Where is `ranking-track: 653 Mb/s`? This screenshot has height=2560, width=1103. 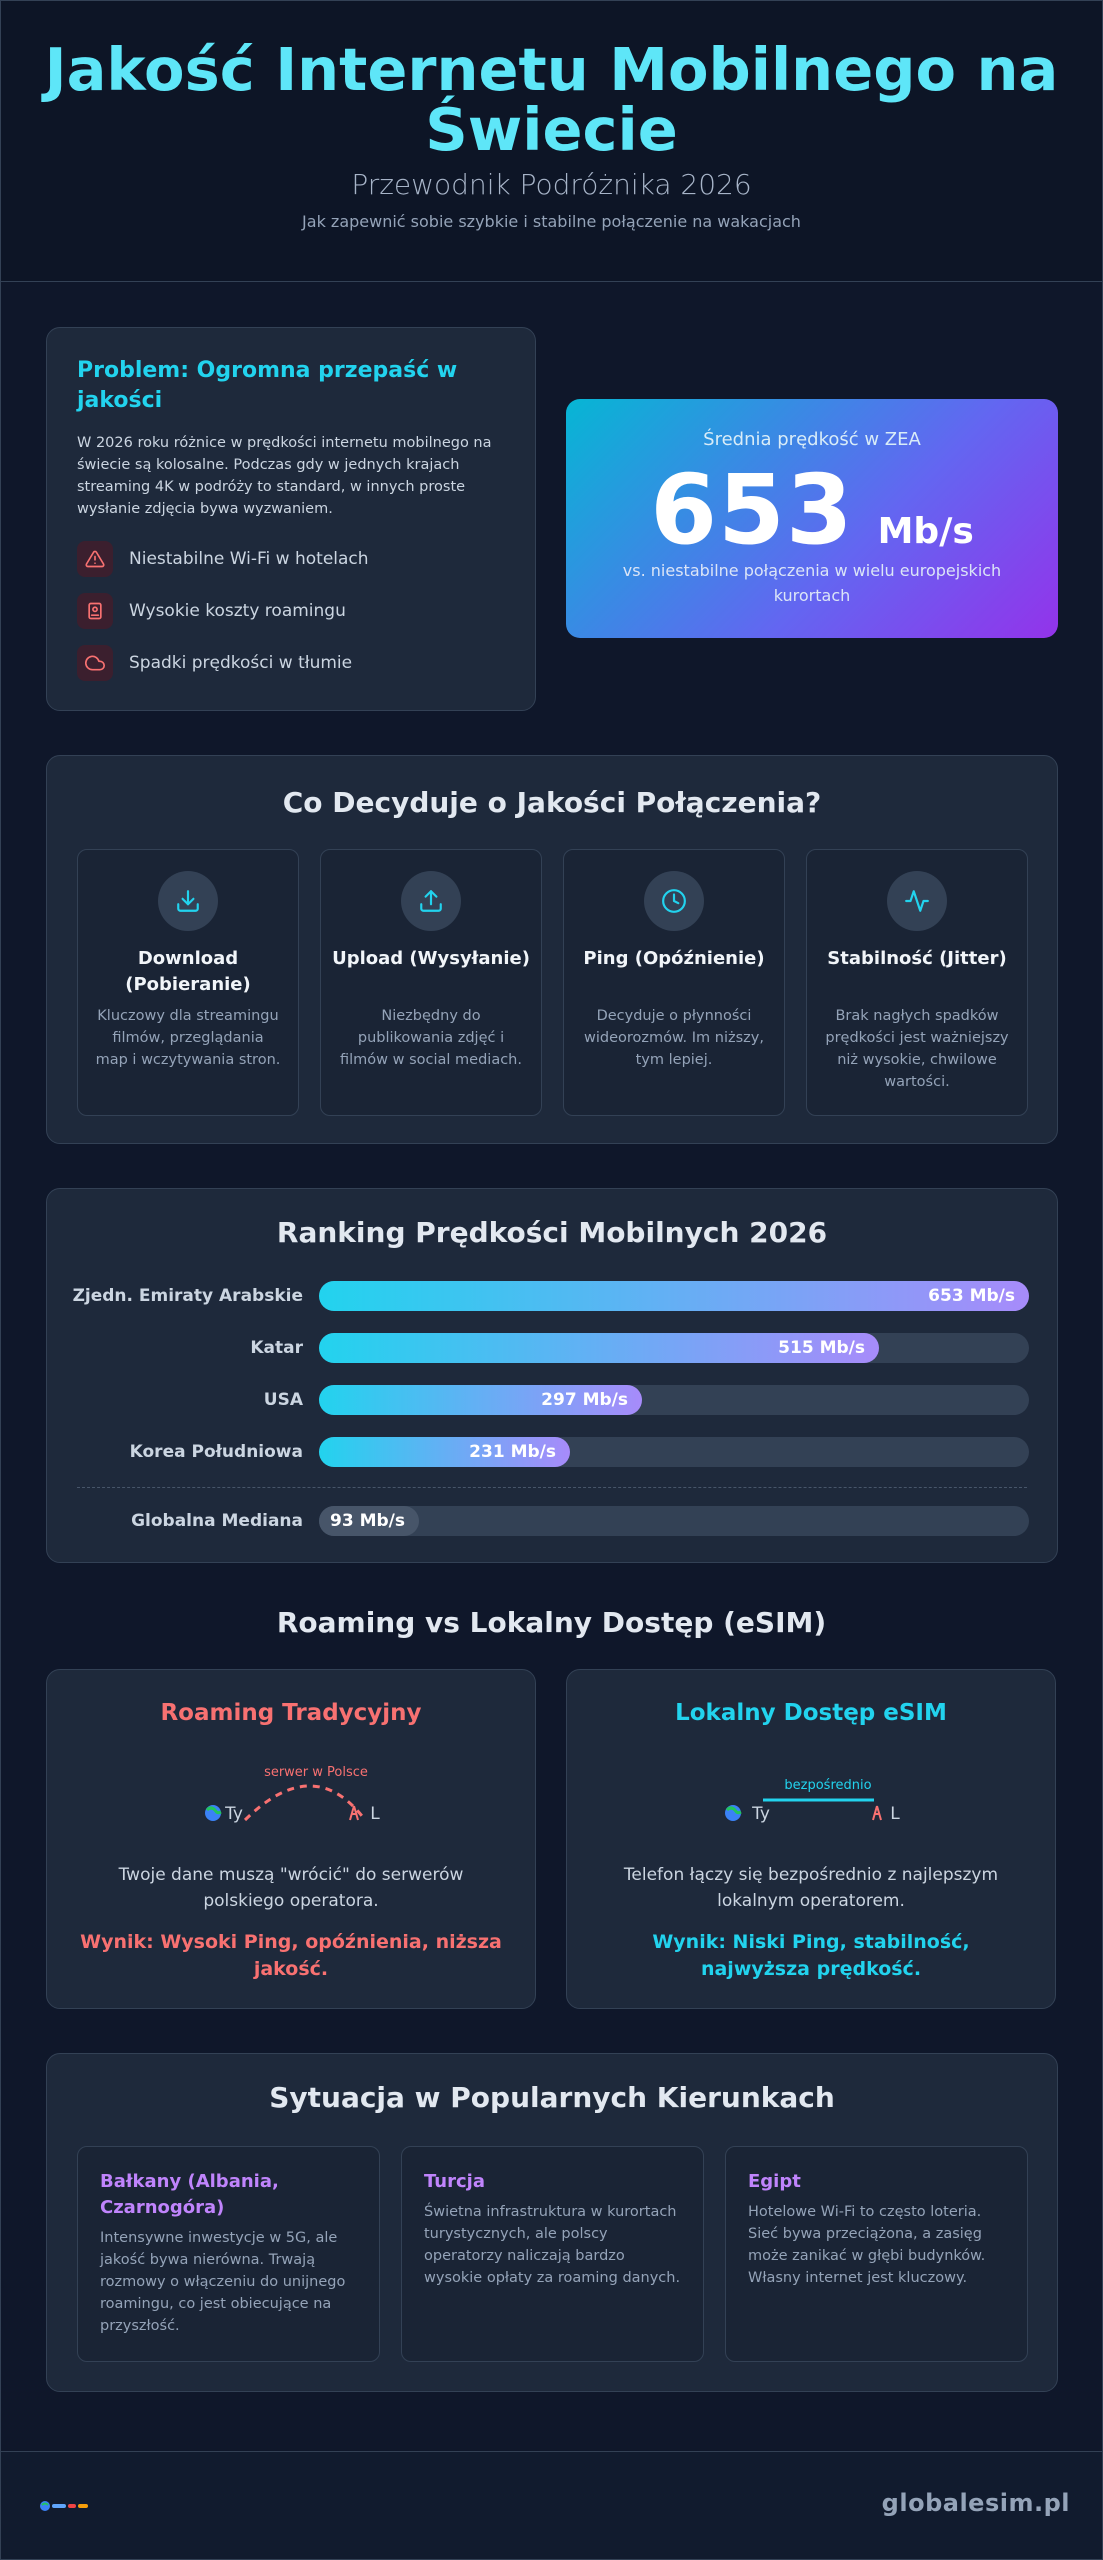 ranking-track: 653 Mb/s is located at coordinates (674, 1296).